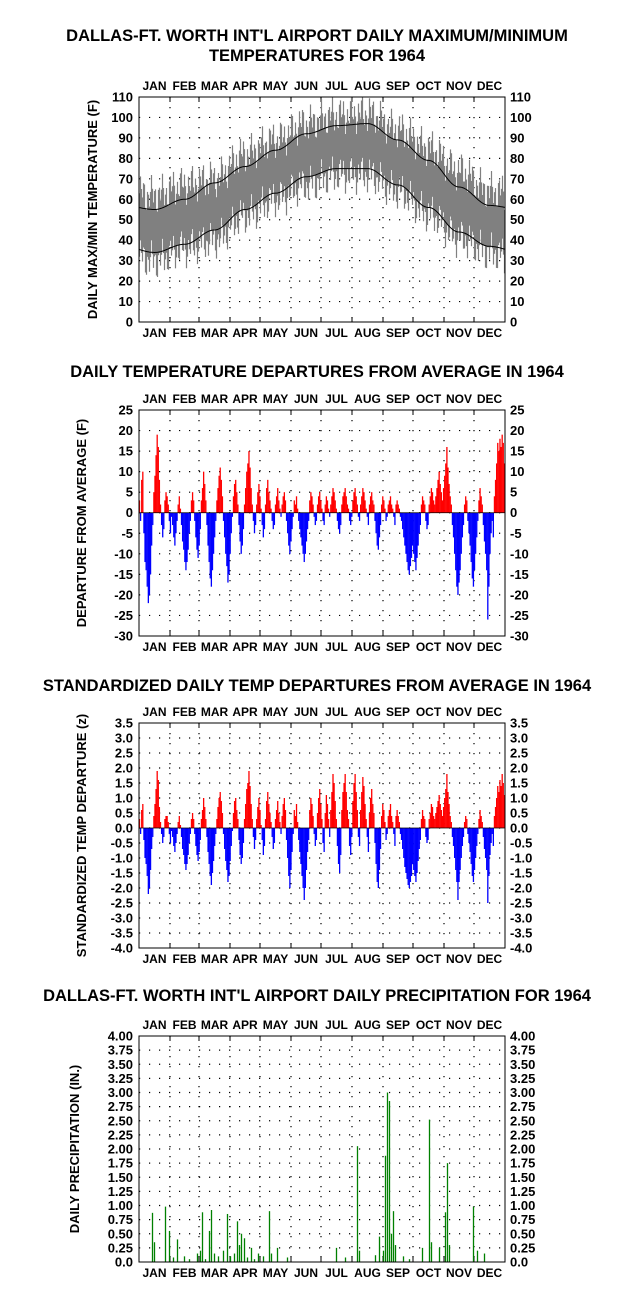 This screenshot has height=1310, width=634. What do you see at coordinates (398, 399) in the screenshot?
I see `chart-2-month-label-top: SEP` at bounding box center [398, 399].